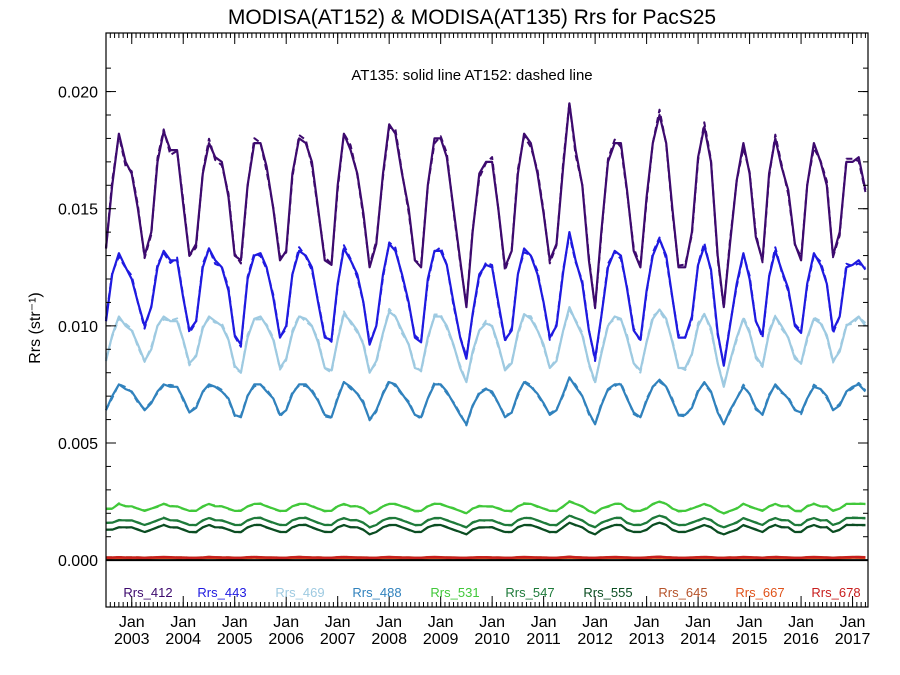 This screenshot has width=900, height=675. What do you see at coordinates (286, 639) in the screenshot?
I see `x-tick-label-year: 2006` at bounding box center [286, 639].